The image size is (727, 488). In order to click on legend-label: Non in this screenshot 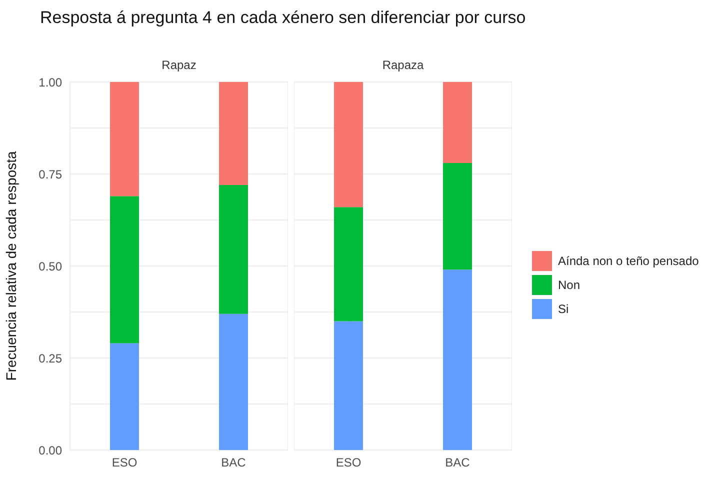, I will do `click(569, 285)`.